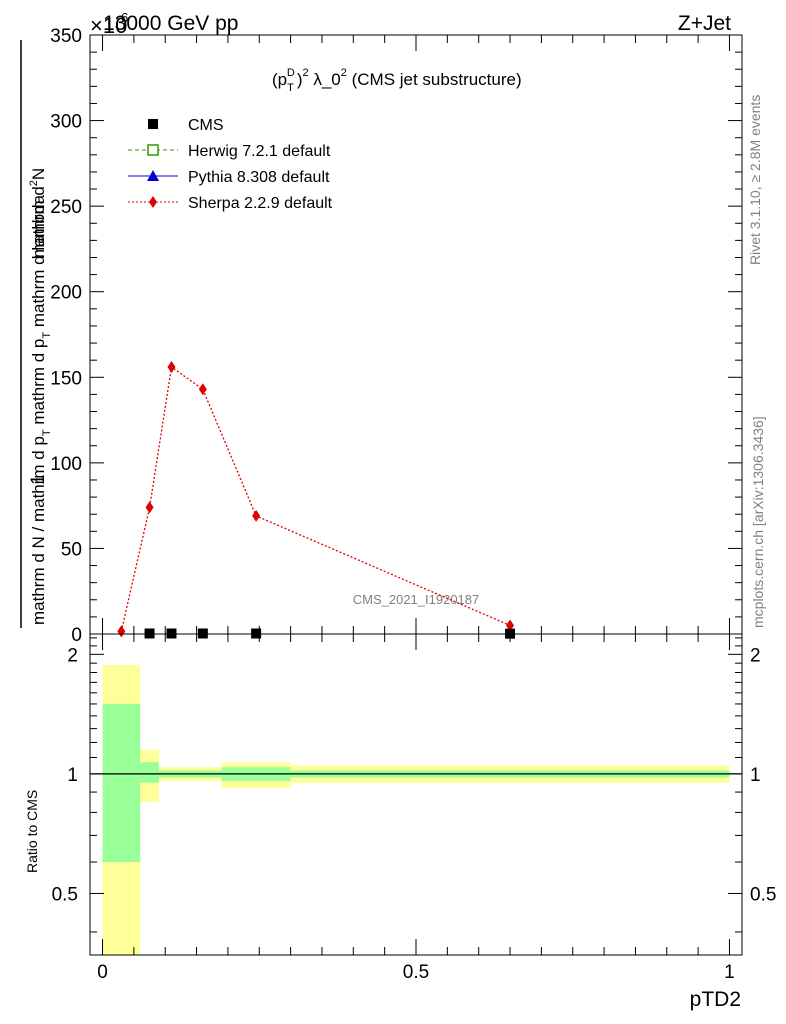 The image size is (786, 1024). What do you see at coordinates (66, 207) in the screenshot?
I see `main-ytick-label: 250` at bounding box center [66, 207].